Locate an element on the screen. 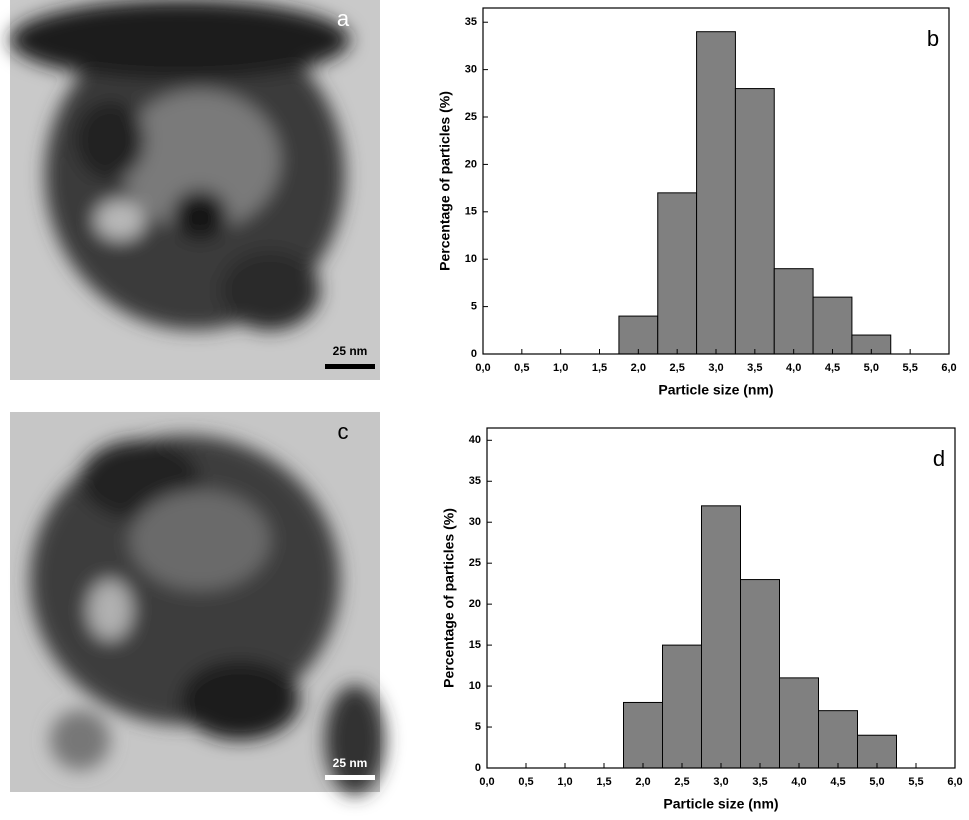  panel-label: c is located at coordinates (343, 431).